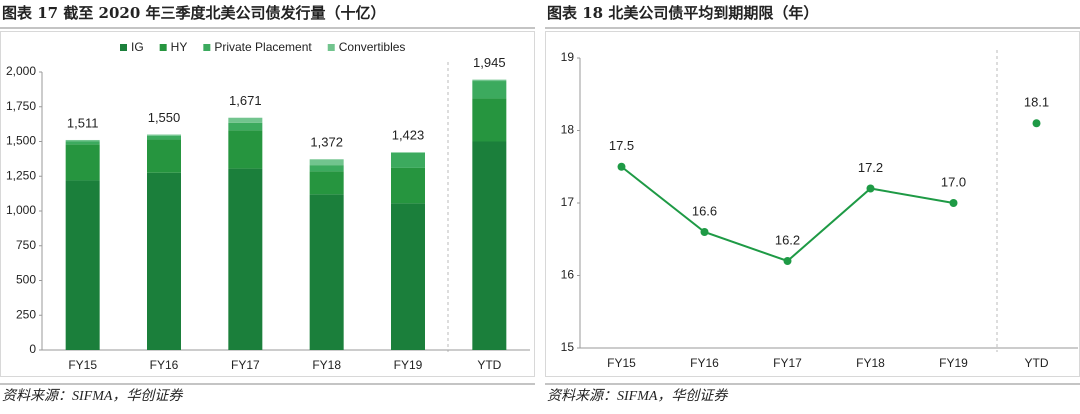  I want to click on value-label: 17.5, so click(621, 145).